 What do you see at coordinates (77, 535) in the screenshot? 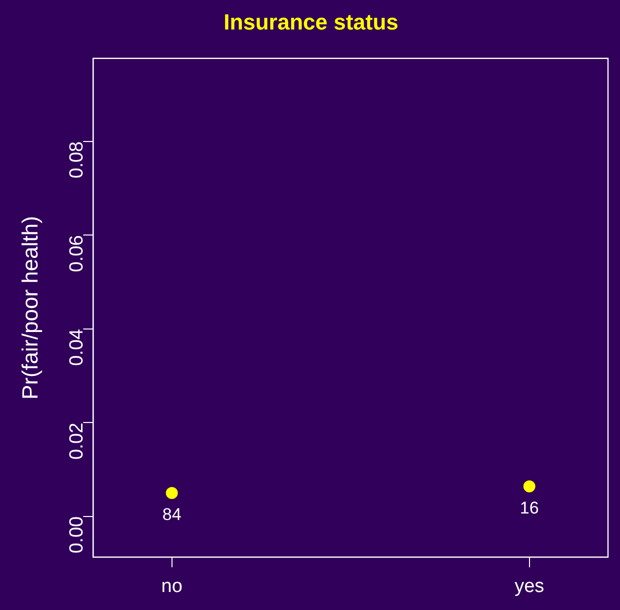
I see `y-tick-label: 0.00` at bounding box center [77, 535].